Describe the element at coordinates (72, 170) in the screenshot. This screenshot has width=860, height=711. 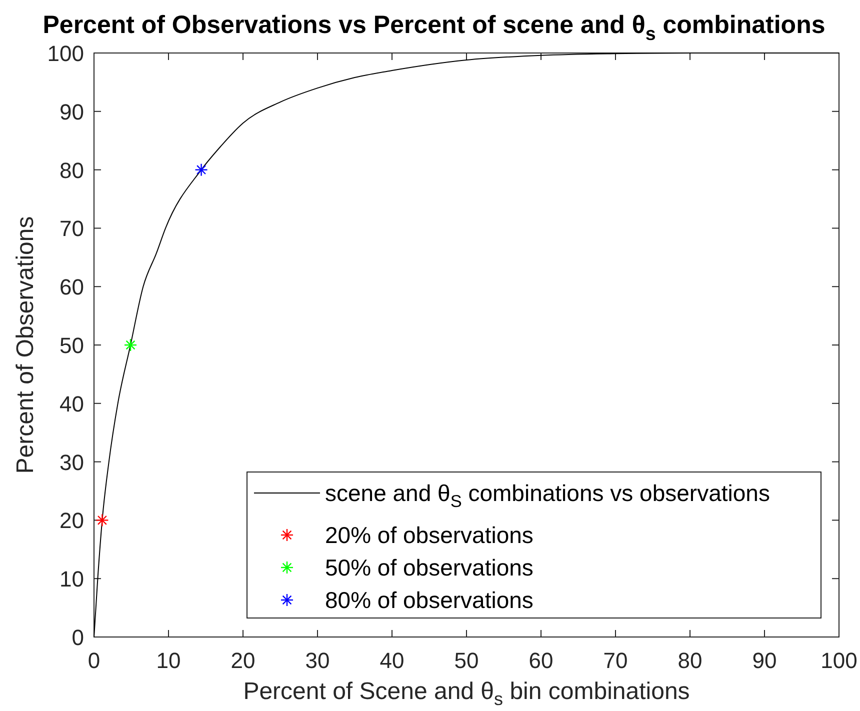
I see `y-tick-label: 80` at that location.